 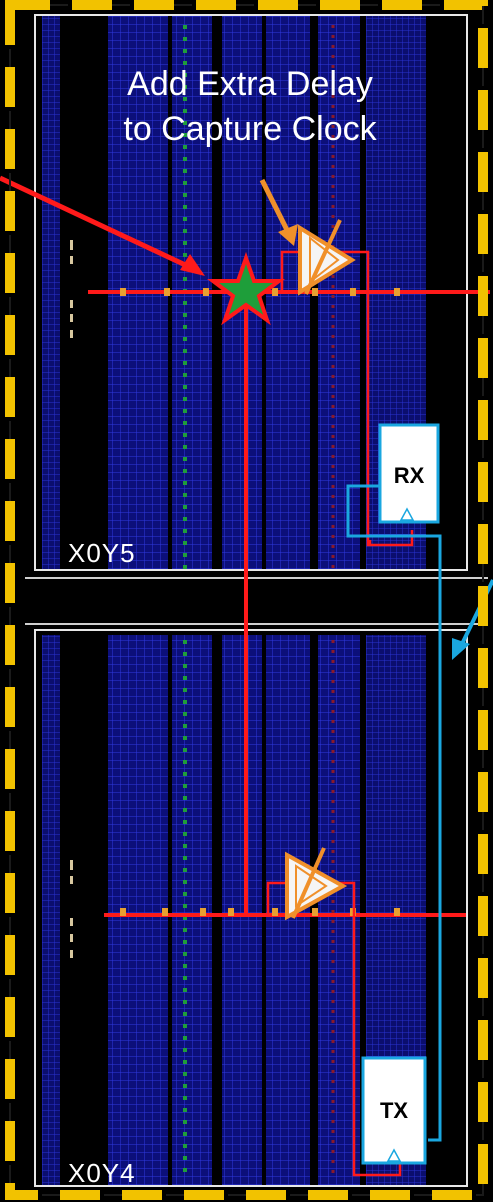 I want to click on tx-label: TX, so click(x=394, y=1110).